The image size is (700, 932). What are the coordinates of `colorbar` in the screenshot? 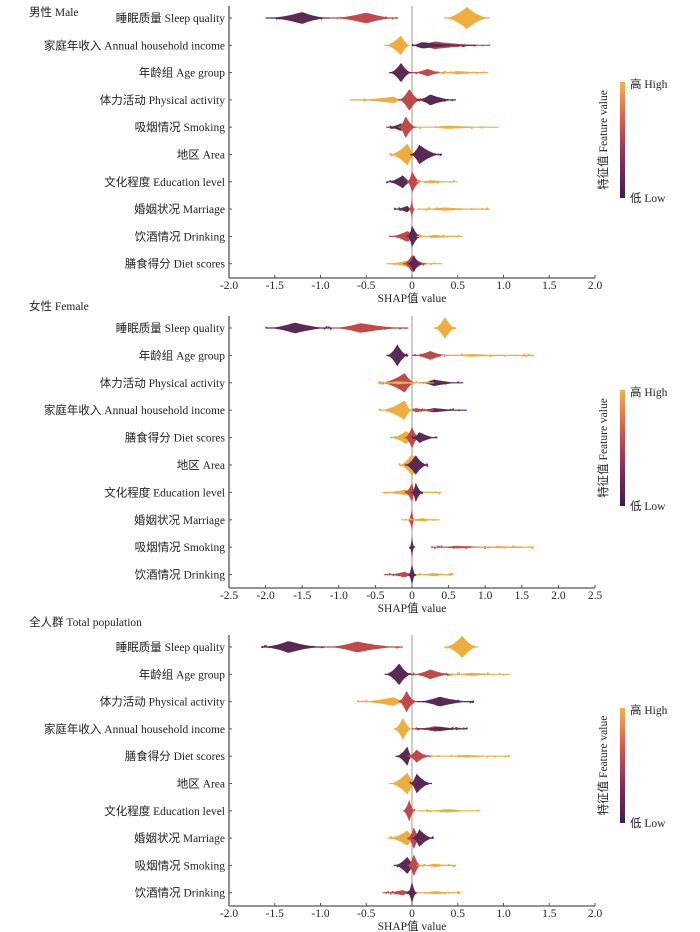 It's located at (622, 140).